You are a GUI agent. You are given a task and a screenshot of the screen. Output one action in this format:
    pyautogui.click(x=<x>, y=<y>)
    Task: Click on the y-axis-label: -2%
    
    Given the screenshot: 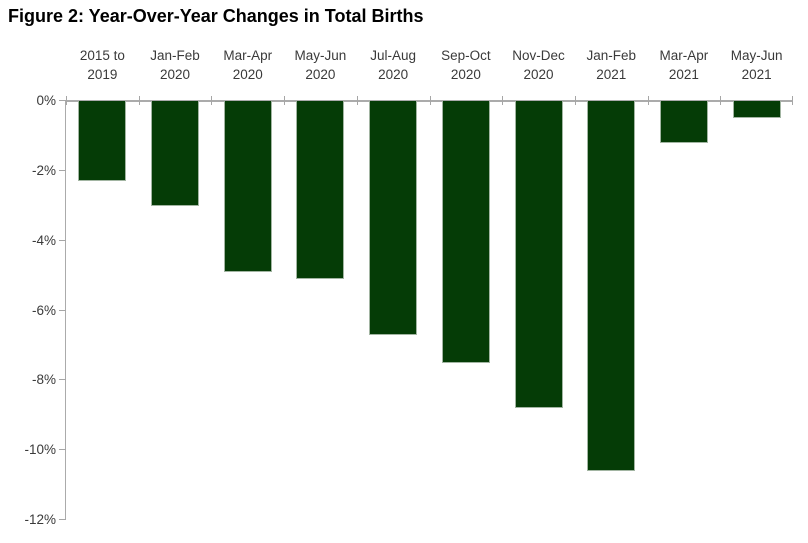 What is the action you would take?
    pyautogui.click(x=43, y=170)
    